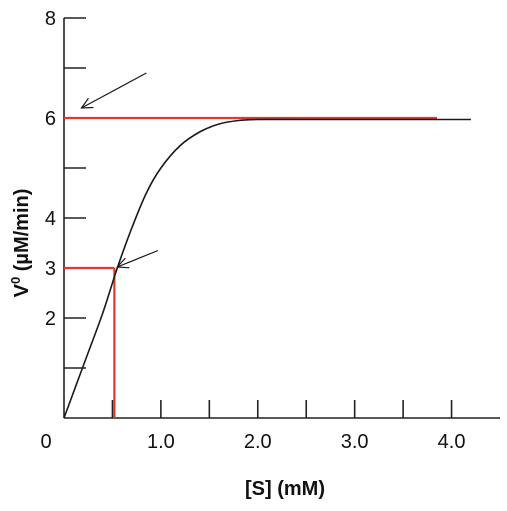 The image size is (507, 511). Describe the element at coordinates (50, 269) in the screenshot. I see `y-tick-label-1: 3` at that location.